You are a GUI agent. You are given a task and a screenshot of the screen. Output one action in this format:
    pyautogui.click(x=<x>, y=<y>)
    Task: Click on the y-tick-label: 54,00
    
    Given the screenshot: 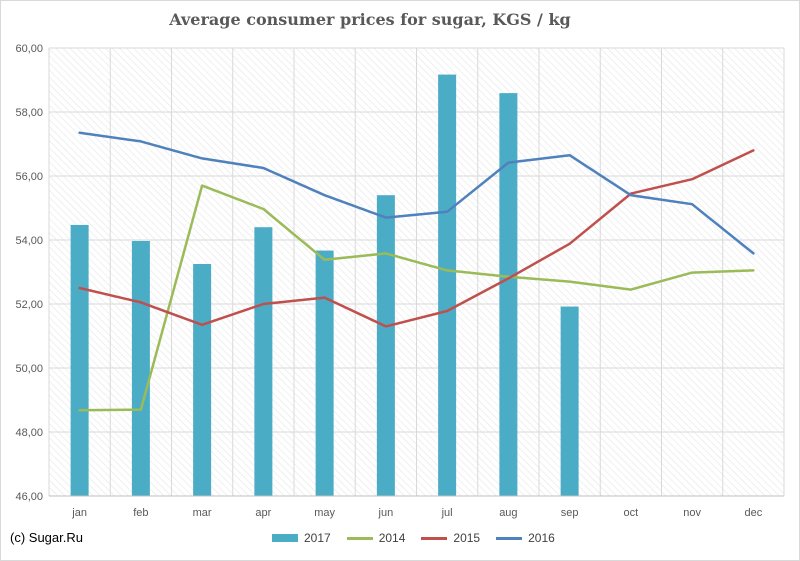 What is the action you would take?
    pyautogui.click(x=29, y=241)
    